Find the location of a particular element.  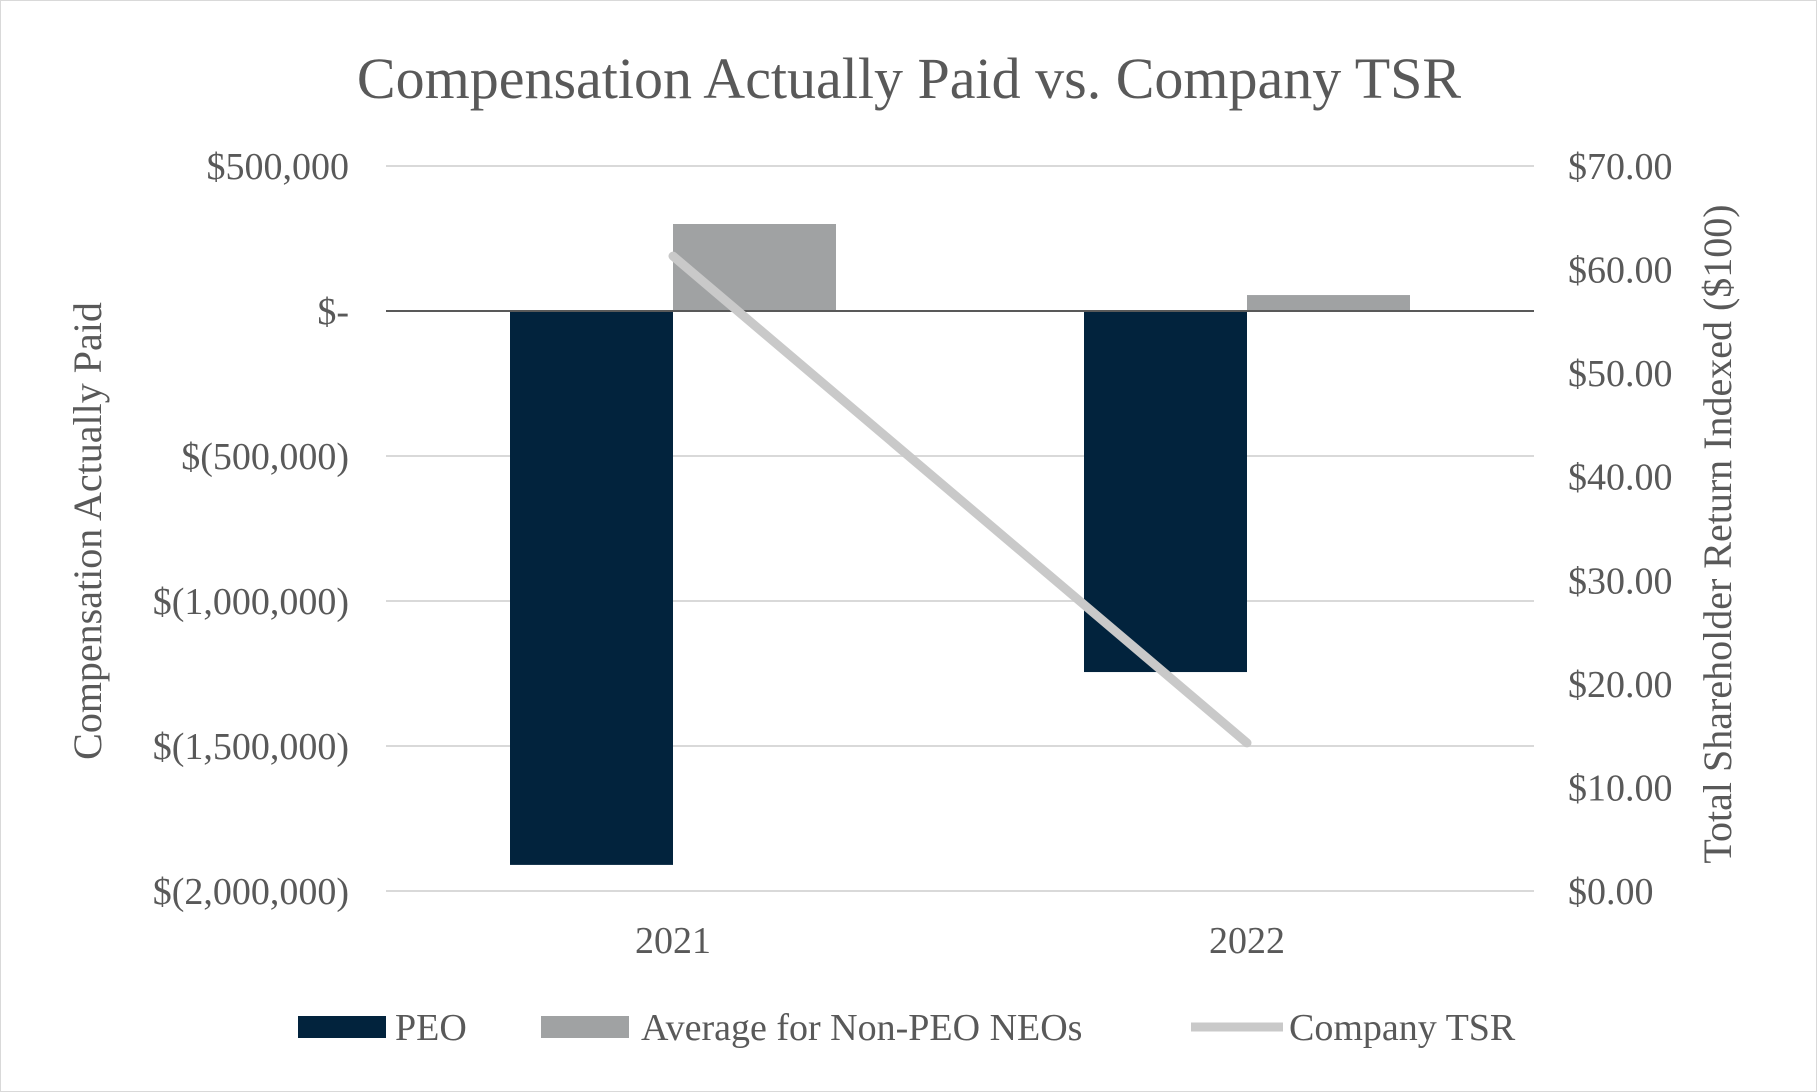

y2-tick-label: $10.00 is located at coordinates (1620, 788).